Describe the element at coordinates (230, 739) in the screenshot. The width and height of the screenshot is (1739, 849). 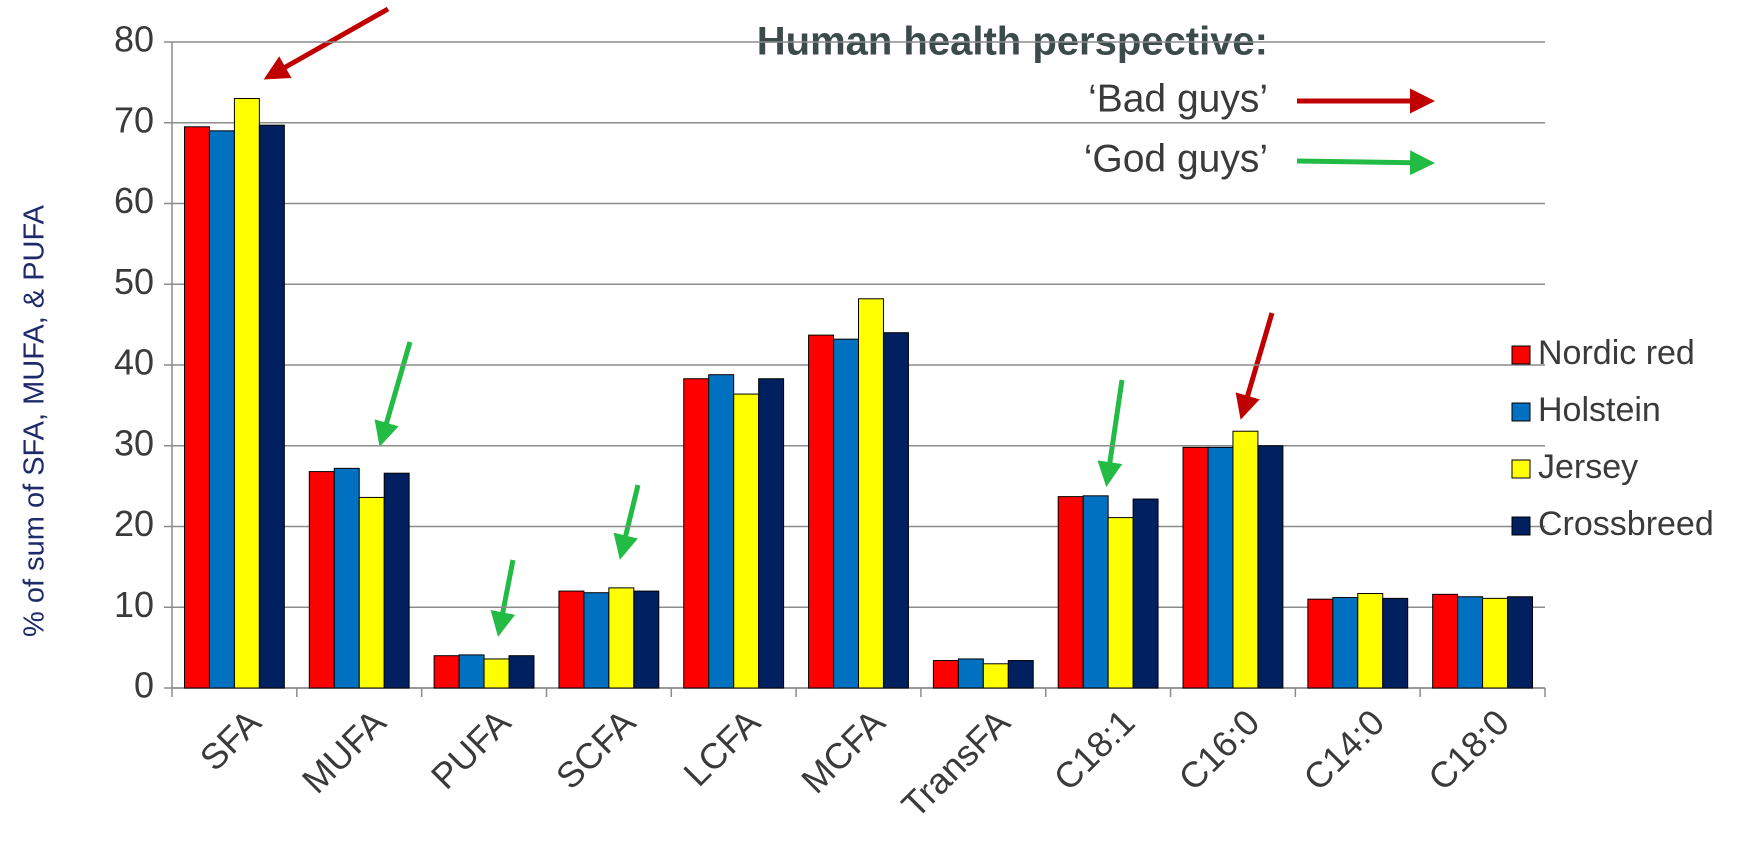
I see `x-tick-label: SFA` at that location.